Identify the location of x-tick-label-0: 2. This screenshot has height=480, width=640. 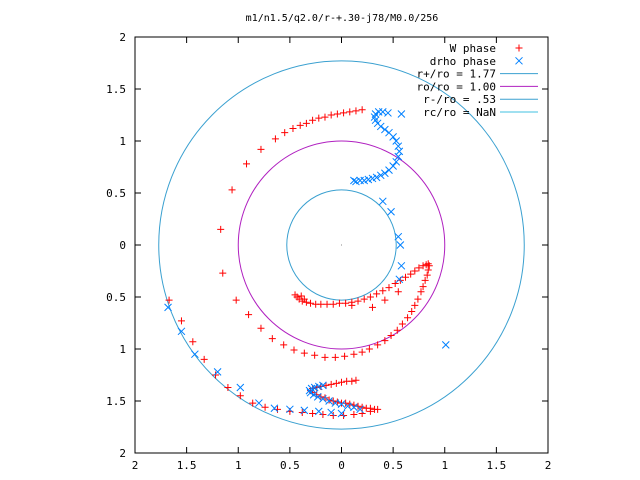
(135, 465).